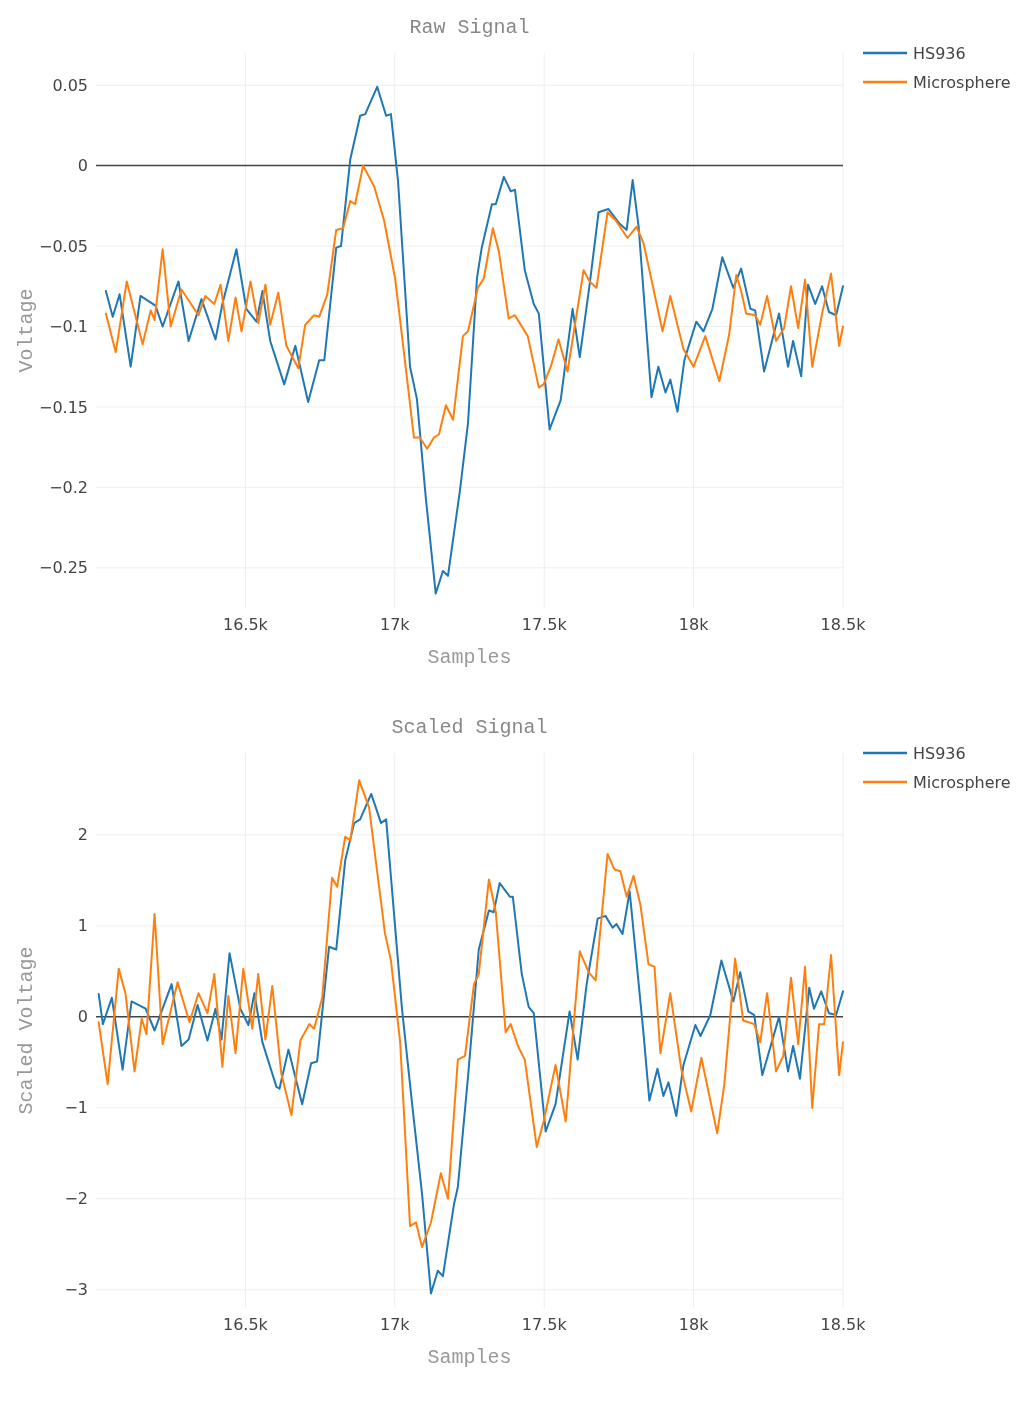 The width and height of the screenshot is (1031, 1421). Describe the element at coordinates (26, 330) in the screenshot. I see `y-axis-title: Voltage` at that location.